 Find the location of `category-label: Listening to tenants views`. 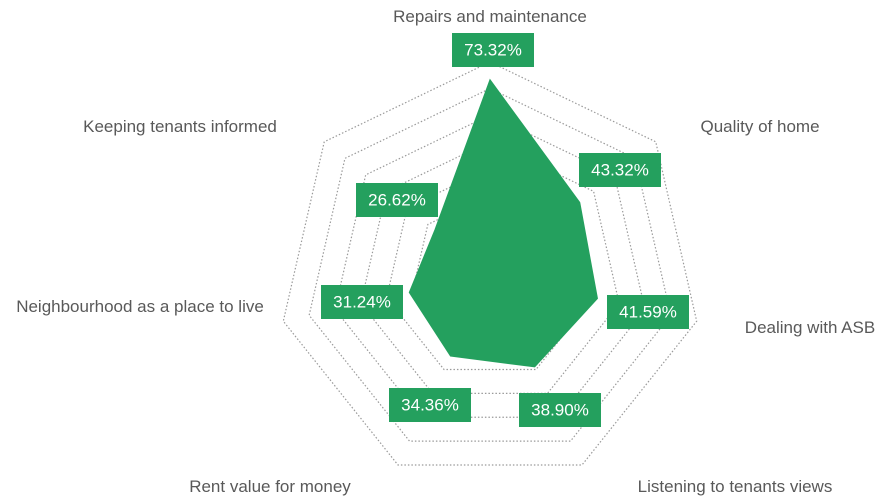

category-label: Listening to tenants views is located at coordinates (735, 486).